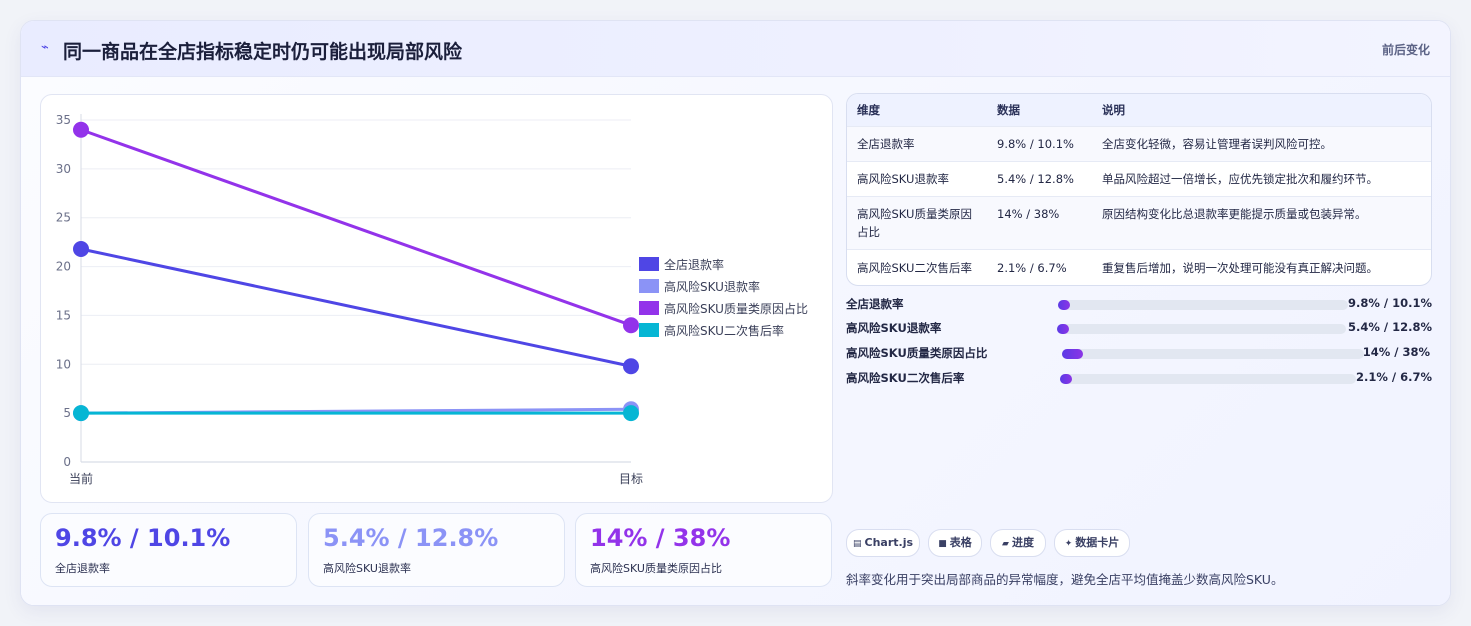  I want to click on legend-label: 高风险SKU二次售后率, so click(724, 330).